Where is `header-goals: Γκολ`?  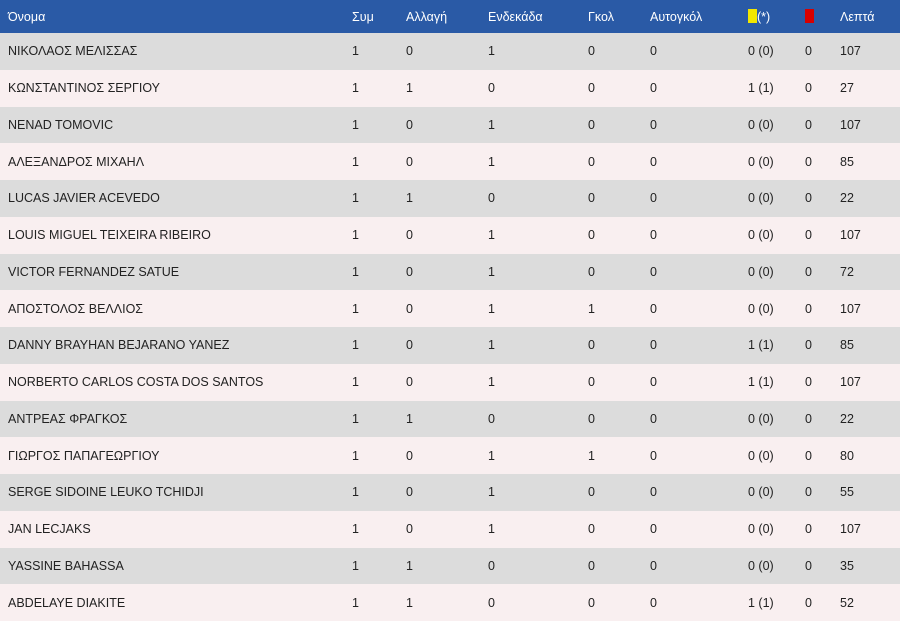 header-goals: Γκολ is located at coordinates (601, 16).